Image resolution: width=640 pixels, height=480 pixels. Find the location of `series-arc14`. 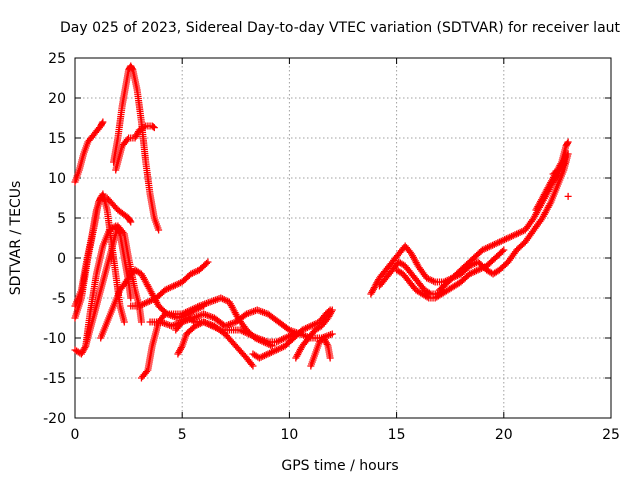

series-arc14 is located at coordinates (291, 334).